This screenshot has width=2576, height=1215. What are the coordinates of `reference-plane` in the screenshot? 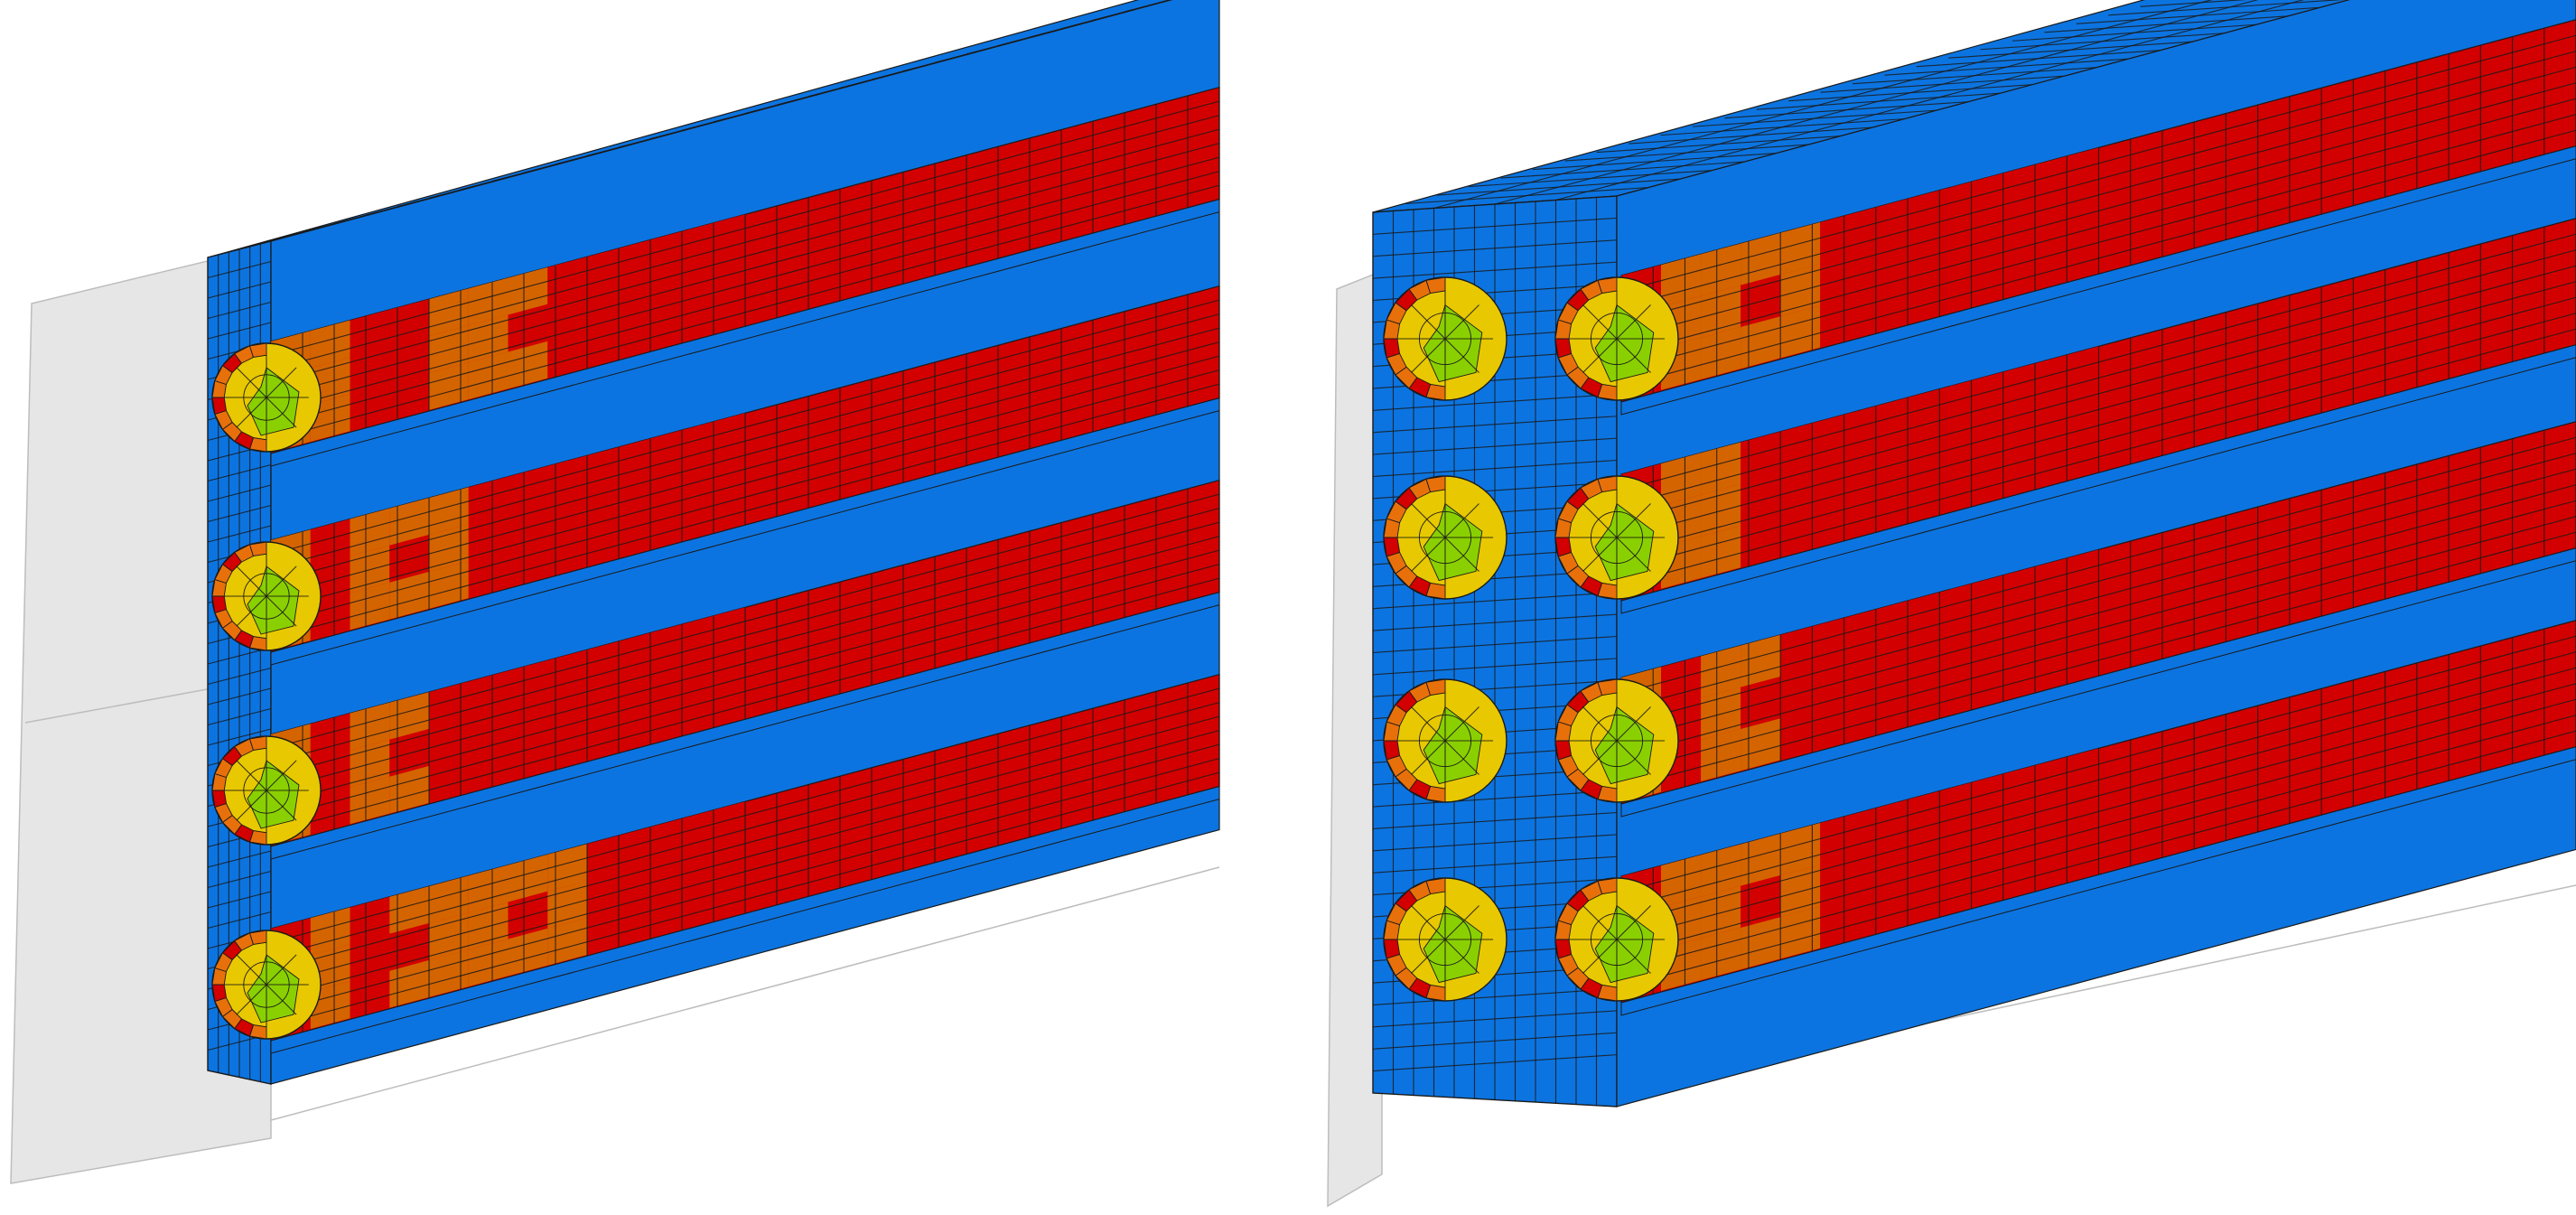 It's located at (1355, 738).